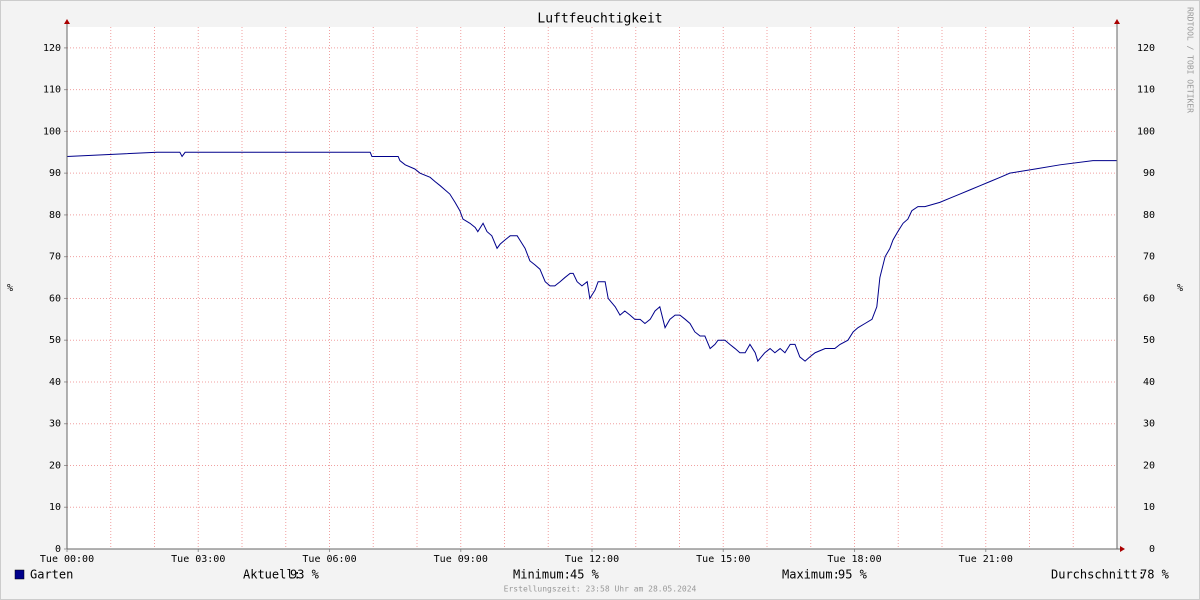 The width and height of the screenshot is (1200, 600). What do you see at coordinates (1152, 549) in the screenshot?
I see `y2-tick-label: 0` at bounding box center [1152, 549].